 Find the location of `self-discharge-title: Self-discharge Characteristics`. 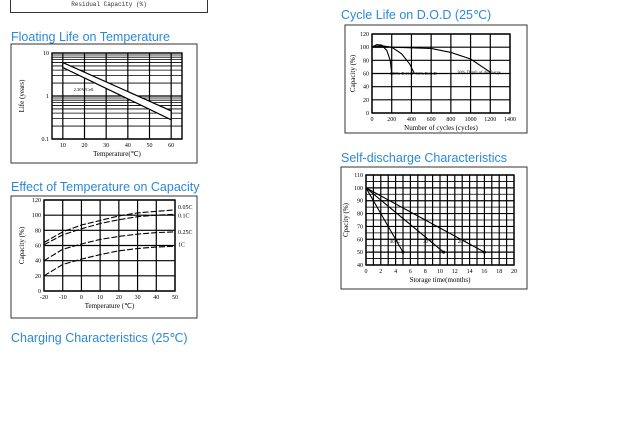

self-discharge-title: Self-discharge Characteristics is located at coordinates (424, 158).